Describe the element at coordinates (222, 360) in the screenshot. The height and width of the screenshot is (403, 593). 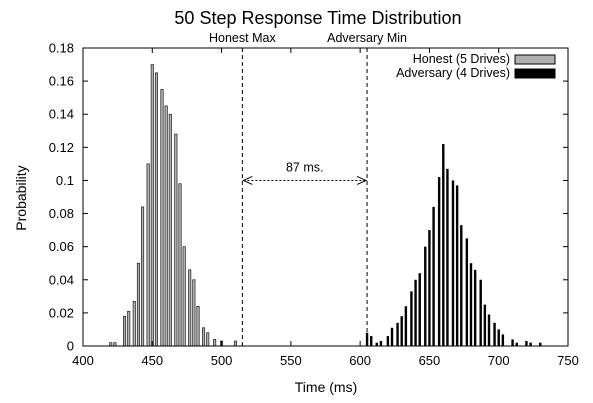
I see `x-tick-label: 500` at that location.